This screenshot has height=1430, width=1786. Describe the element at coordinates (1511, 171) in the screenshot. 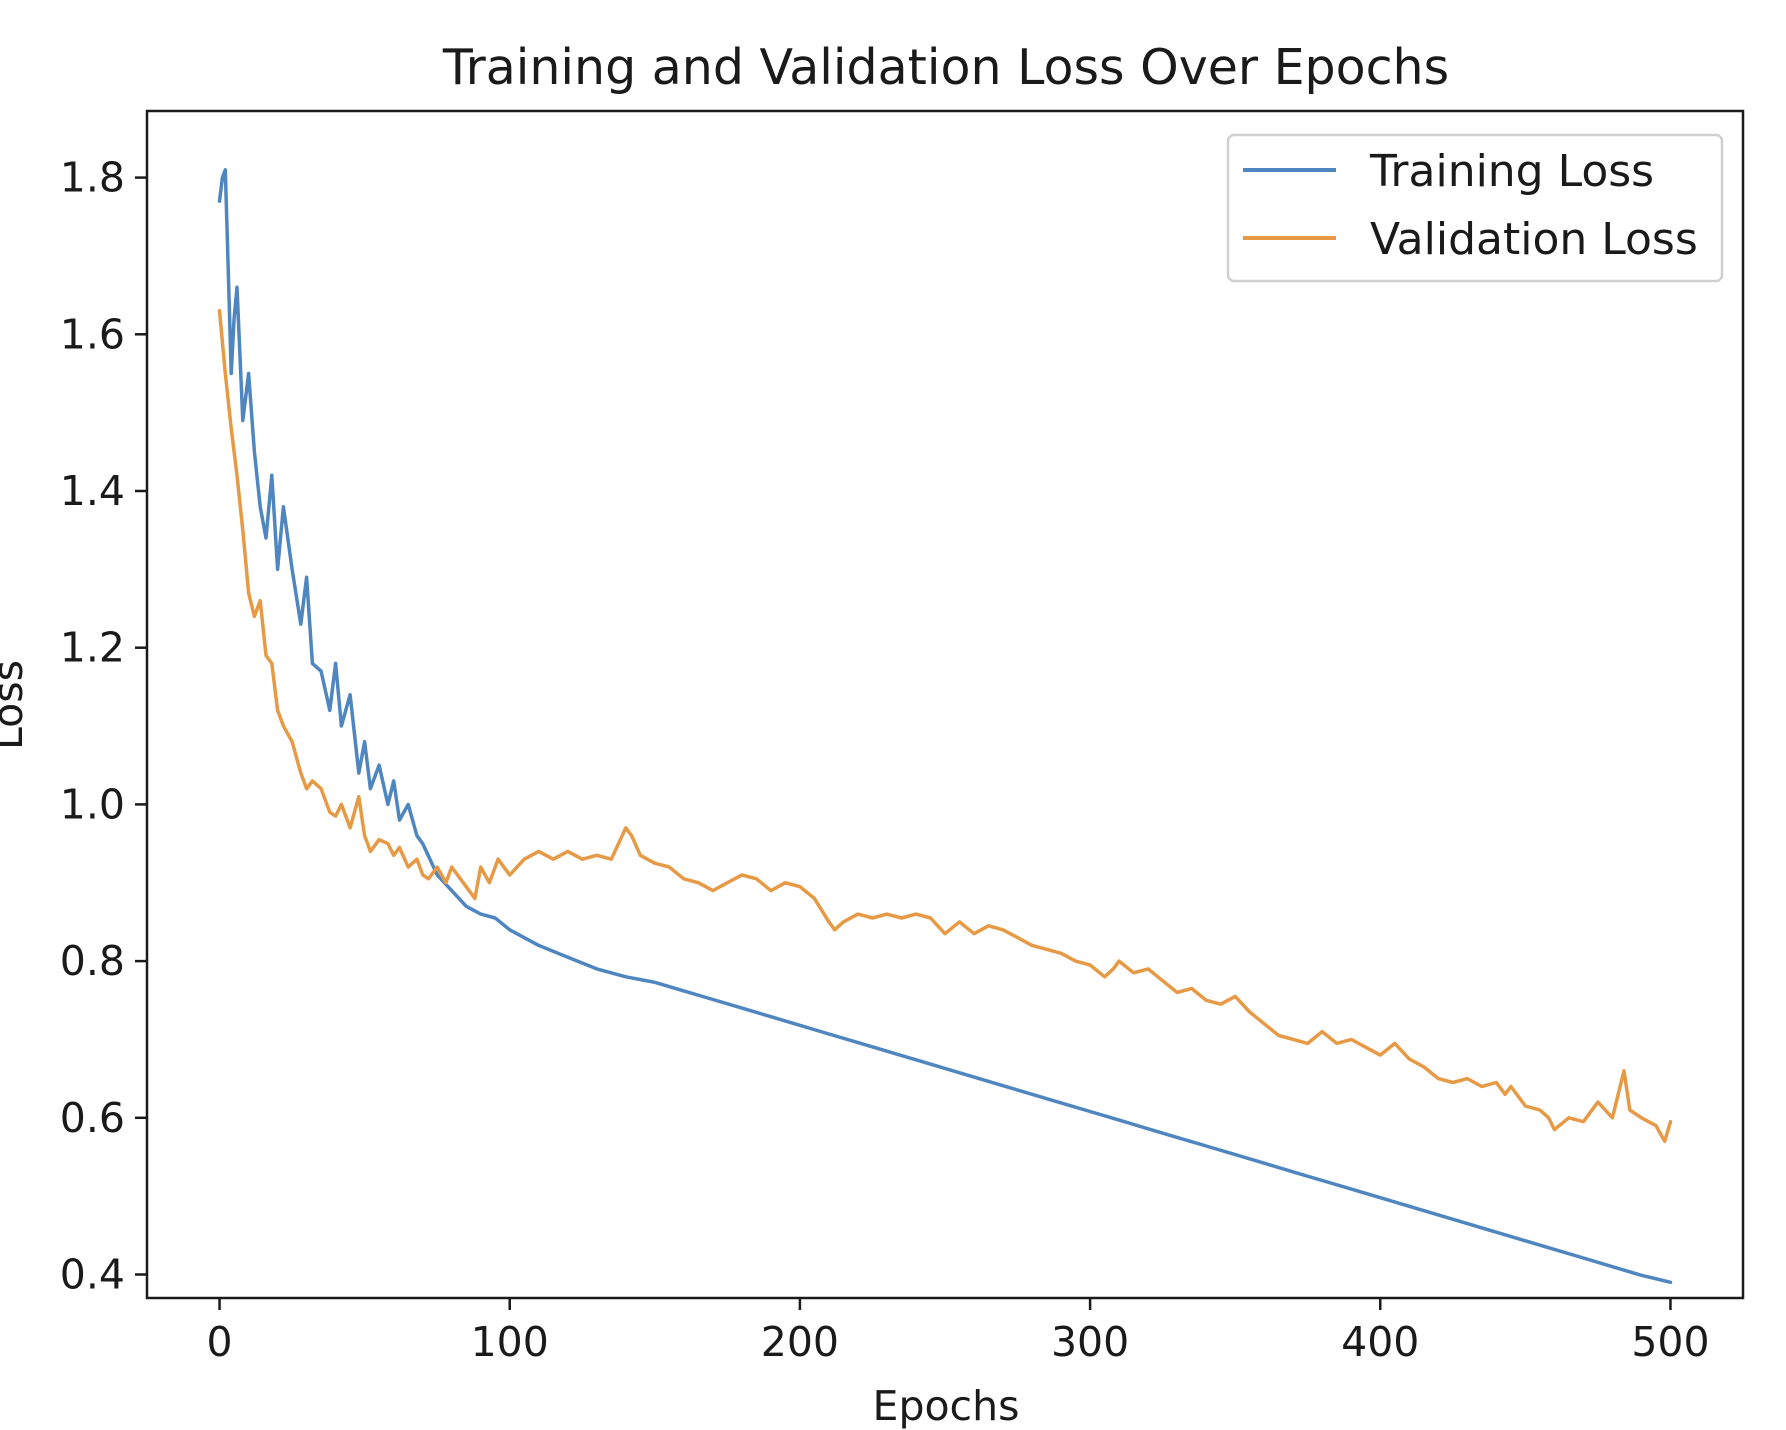

I see `legend-label-training-loss: Training Loss` at that location.